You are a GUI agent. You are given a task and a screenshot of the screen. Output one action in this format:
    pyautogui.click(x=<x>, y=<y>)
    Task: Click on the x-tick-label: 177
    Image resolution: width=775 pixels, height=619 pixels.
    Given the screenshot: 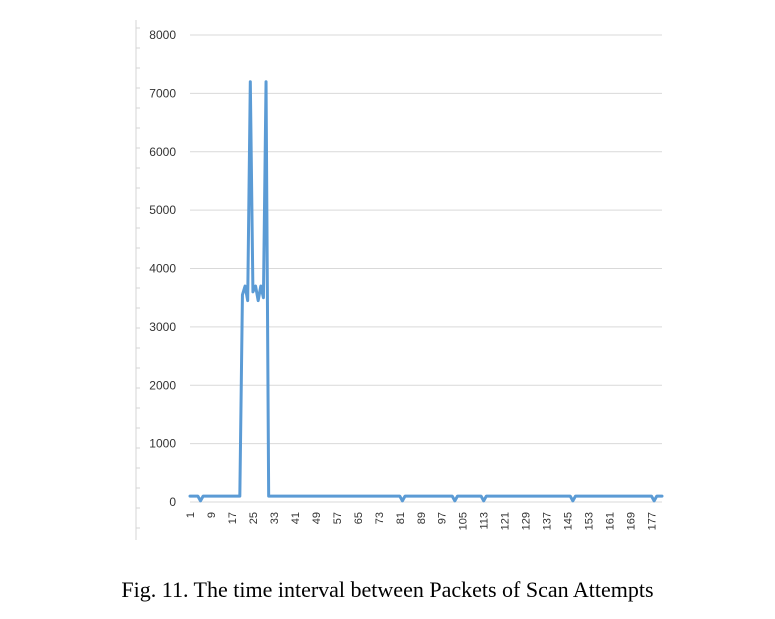 What is the action you would take?
    pyautogui.click(x=653, y=521)
    